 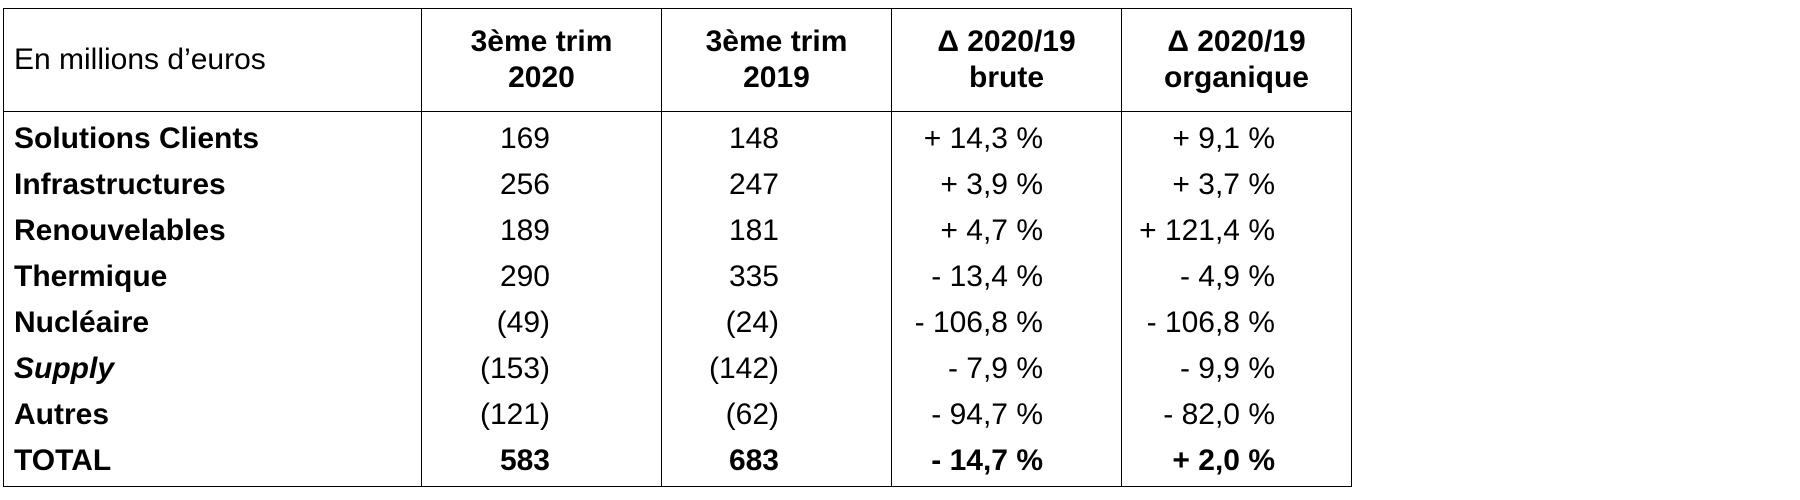 I want to click on table-row-renouvelables: Renouvelables 189 181 + 4,7 % + 121,4 %, so click(x=677, y=231).